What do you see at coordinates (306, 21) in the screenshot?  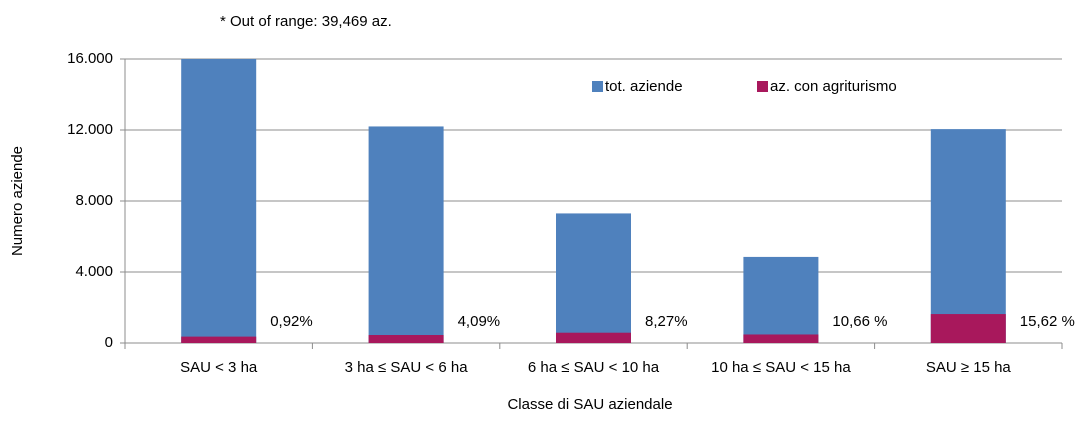 I see `annotation: * Out of range: 39,469 az.` at bounding box center [306, 21].